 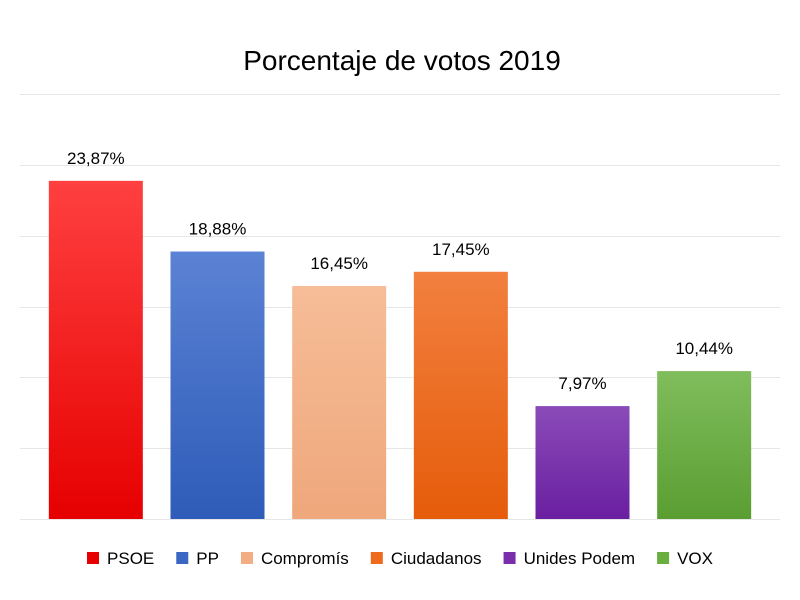 What do you see at coordinates (217, 385) in the screenshot?
I see `bar-pp` at bounding box center [217, 385].